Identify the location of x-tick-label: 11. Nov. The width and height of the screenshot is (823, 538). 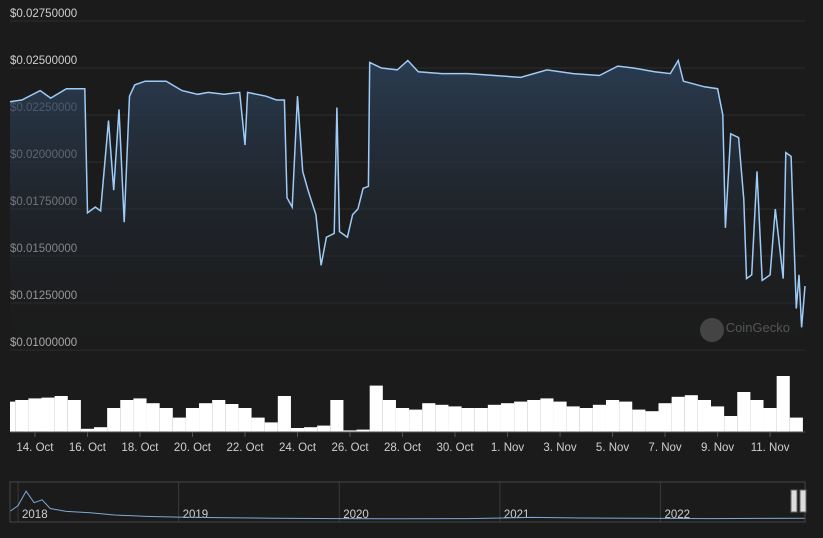
(770, 448).